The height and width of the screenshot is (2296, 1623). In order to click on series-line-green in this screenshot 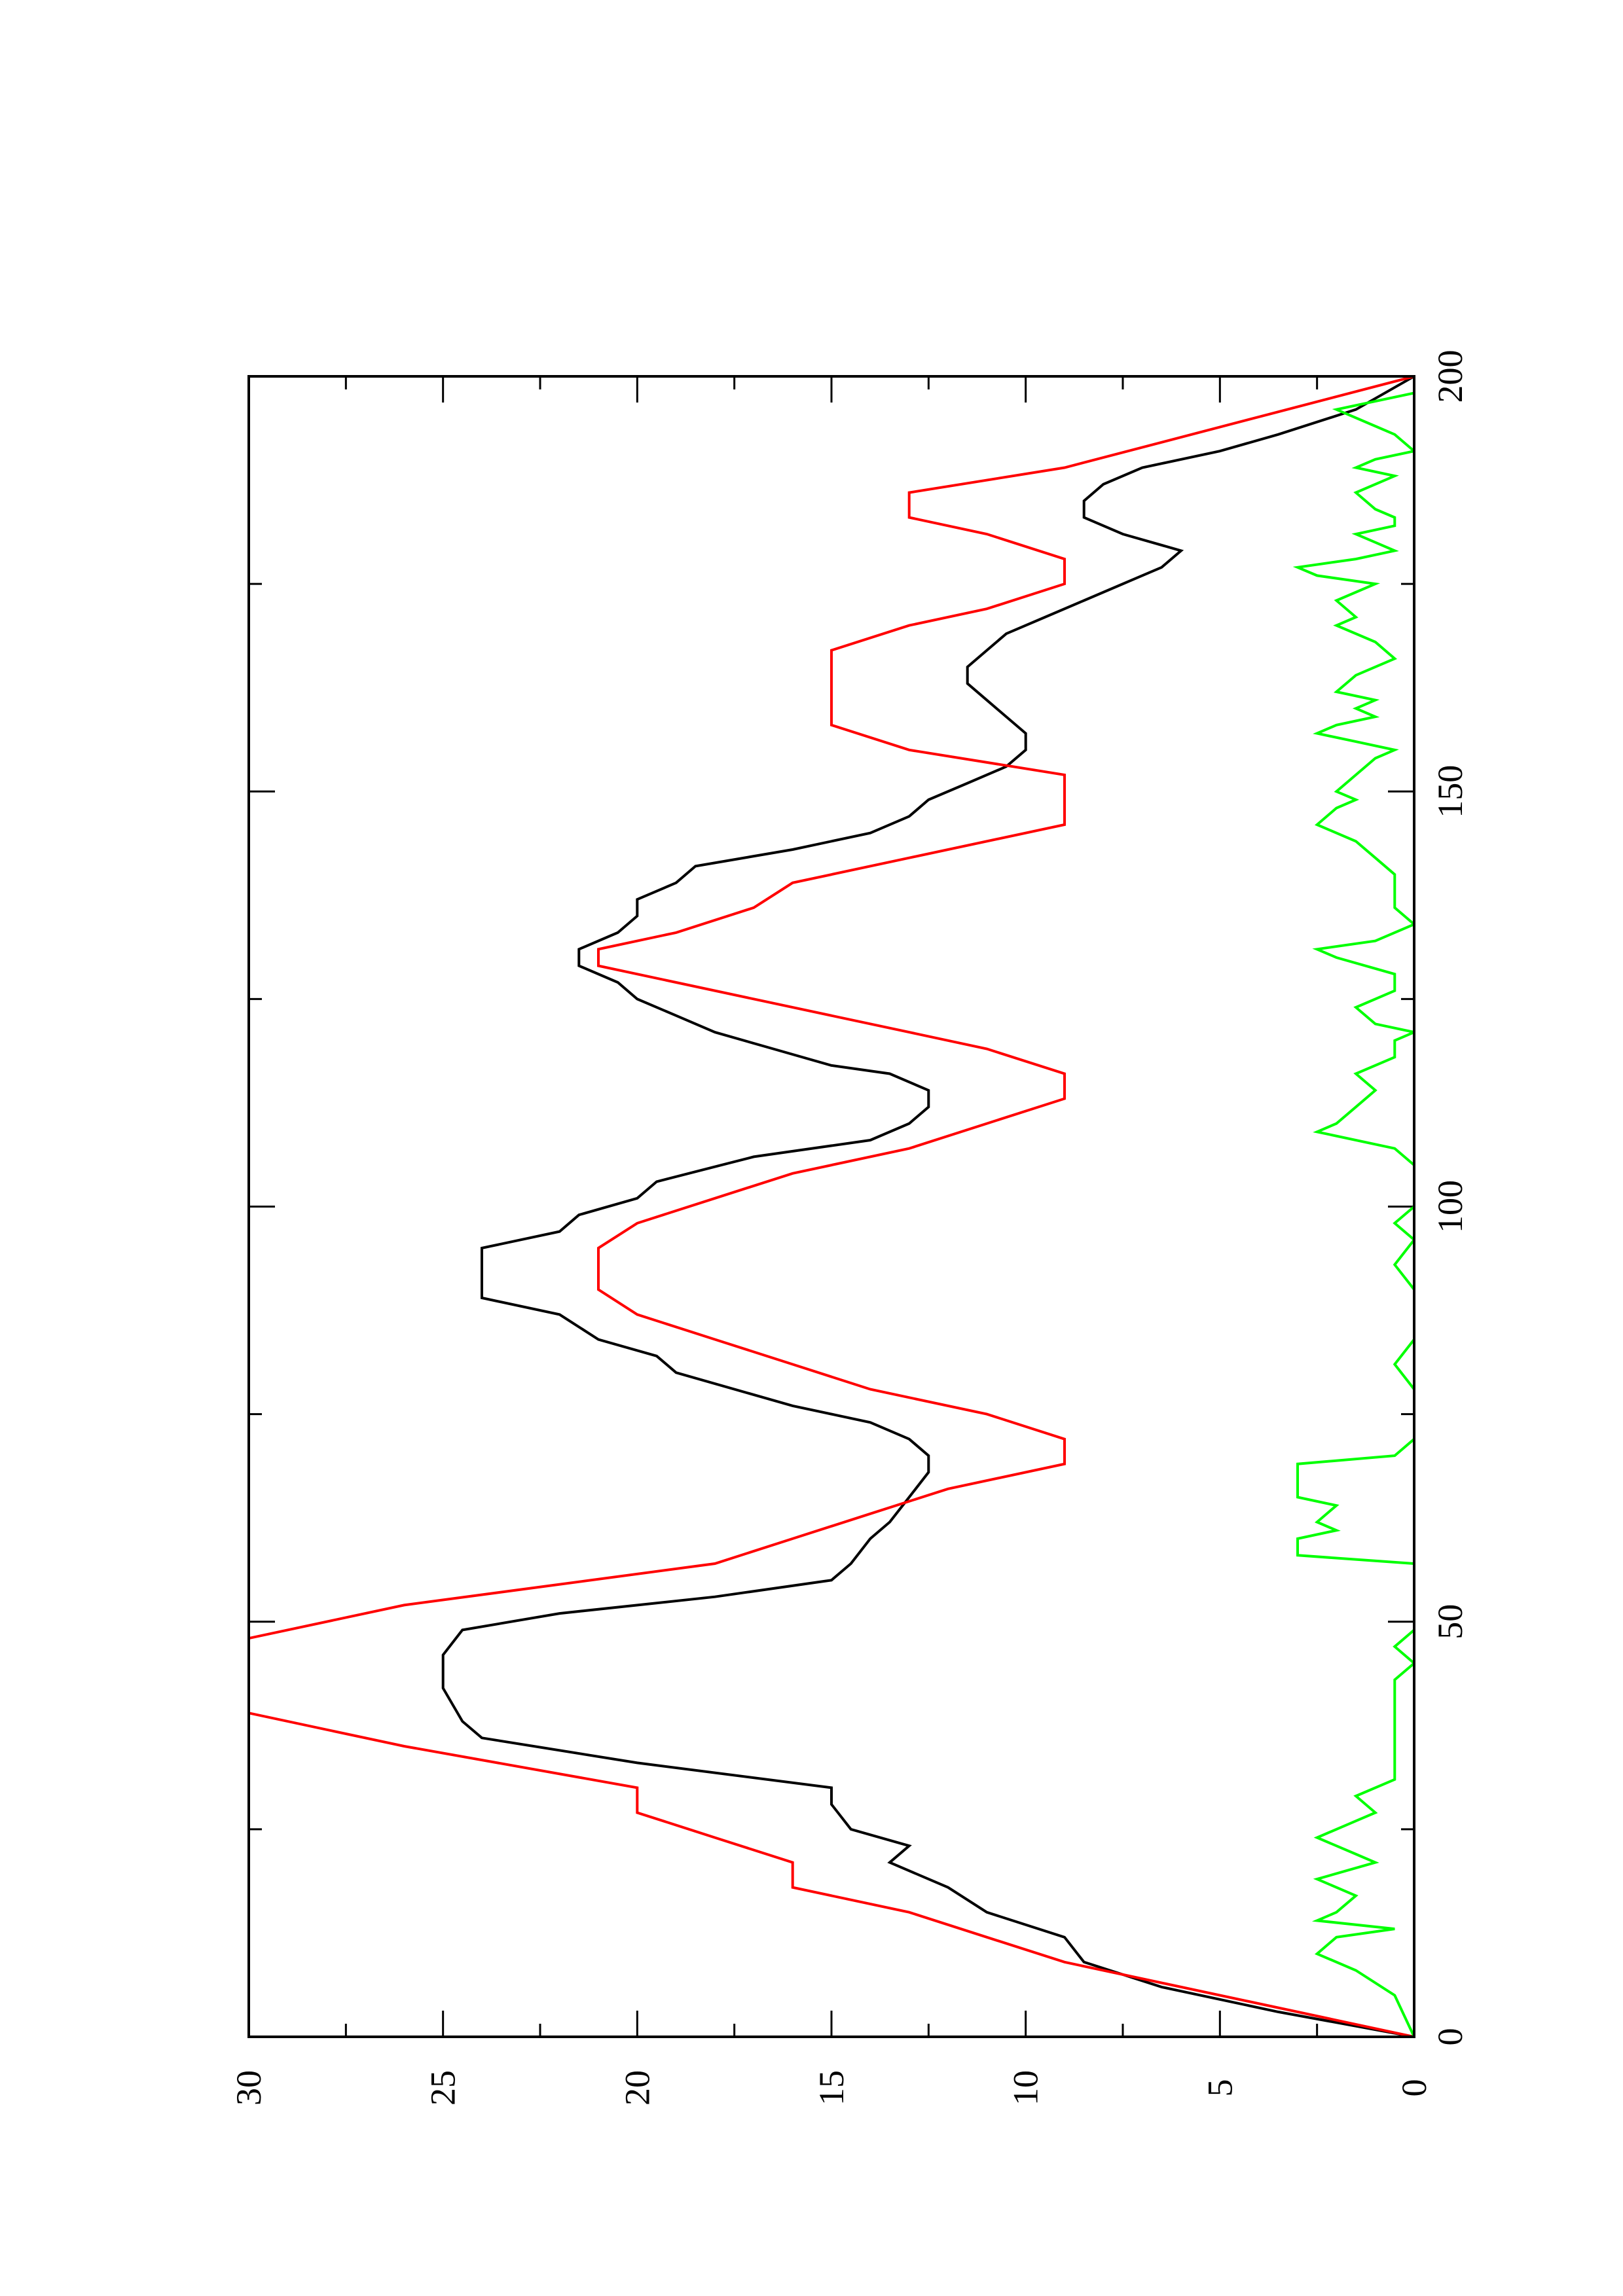, I will do `click(1353, 1206)`.